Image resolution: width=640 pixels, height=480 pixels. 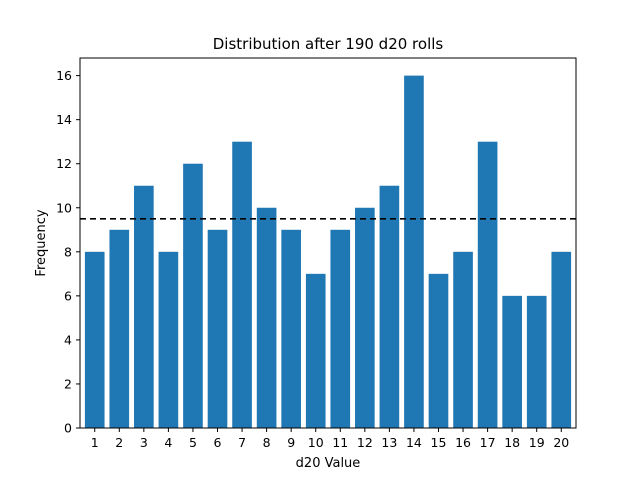 I want to click on x-tick-label: 16, so click(x=463, y=442).